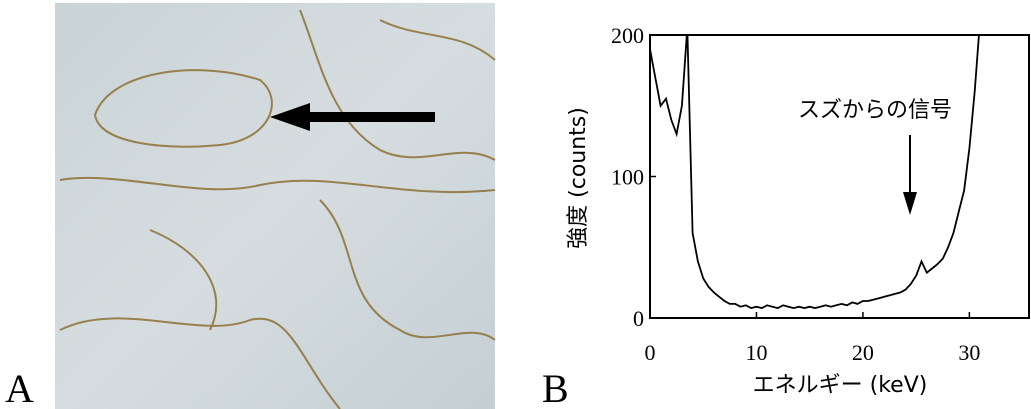 The height and width of the screenshot is (409, 1031). Describe the element at coordinates (627, 35) in the screenshot. I see `y-tick-label: 200` at that location.